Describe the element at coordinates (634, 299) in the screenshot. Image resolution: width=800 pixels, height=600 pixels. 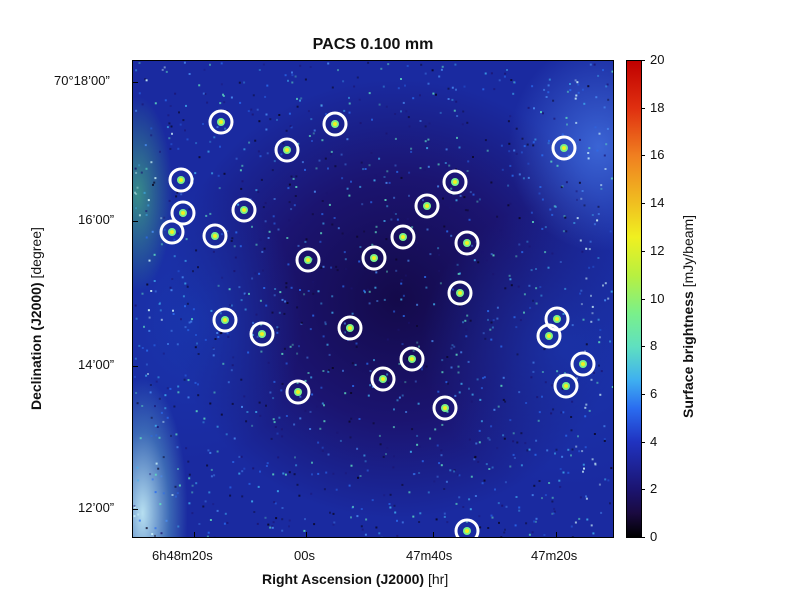
I see `colorbar` at that location.